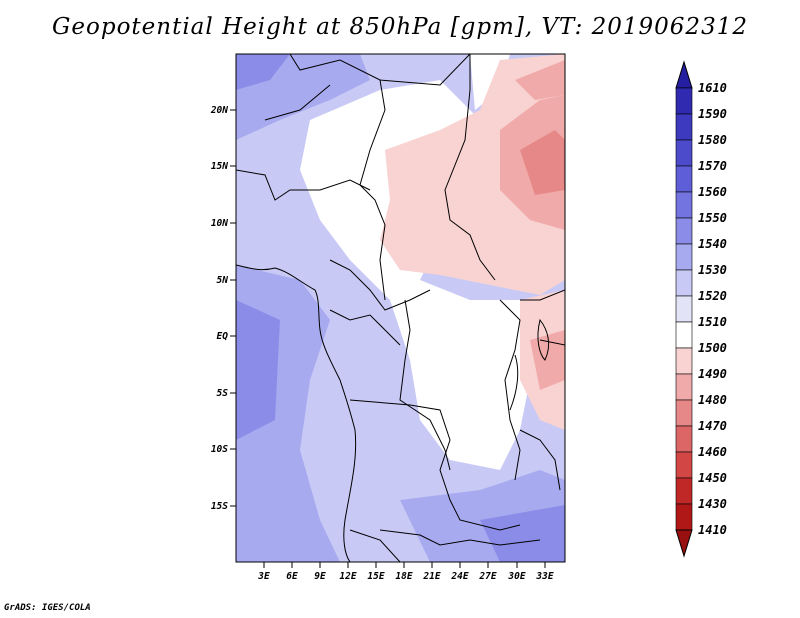  I want to click on colorbar-label: 1500, so click(712, 348).